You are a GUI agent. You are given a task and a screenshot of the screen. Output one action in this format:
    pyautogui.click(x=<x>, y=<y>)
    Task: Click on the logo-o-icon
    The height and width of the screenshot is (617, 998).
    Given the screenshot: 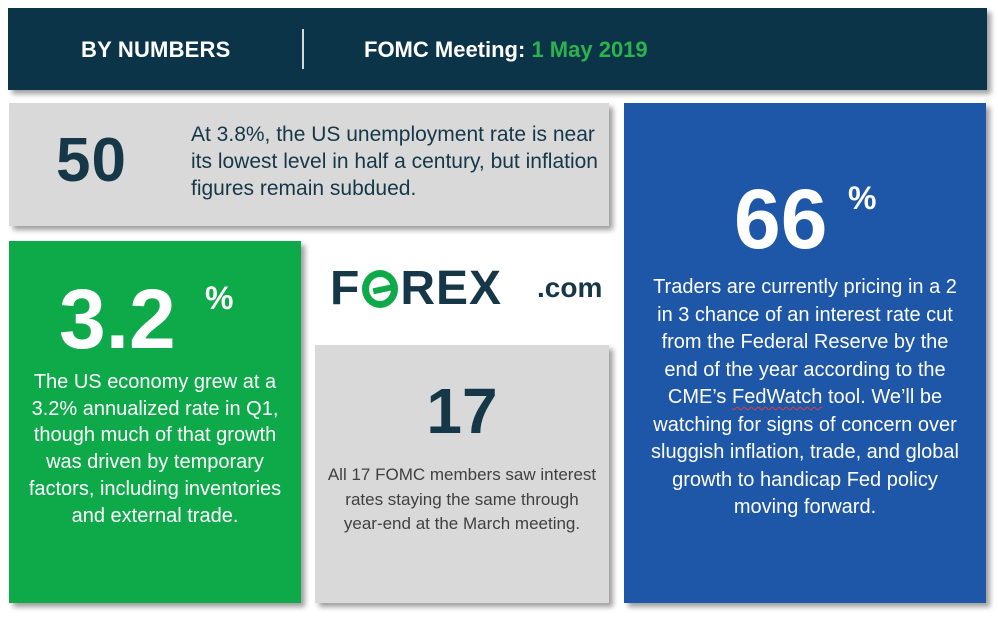 What is the action you would take?
    pyautogui.click(x=380, y=289)
    